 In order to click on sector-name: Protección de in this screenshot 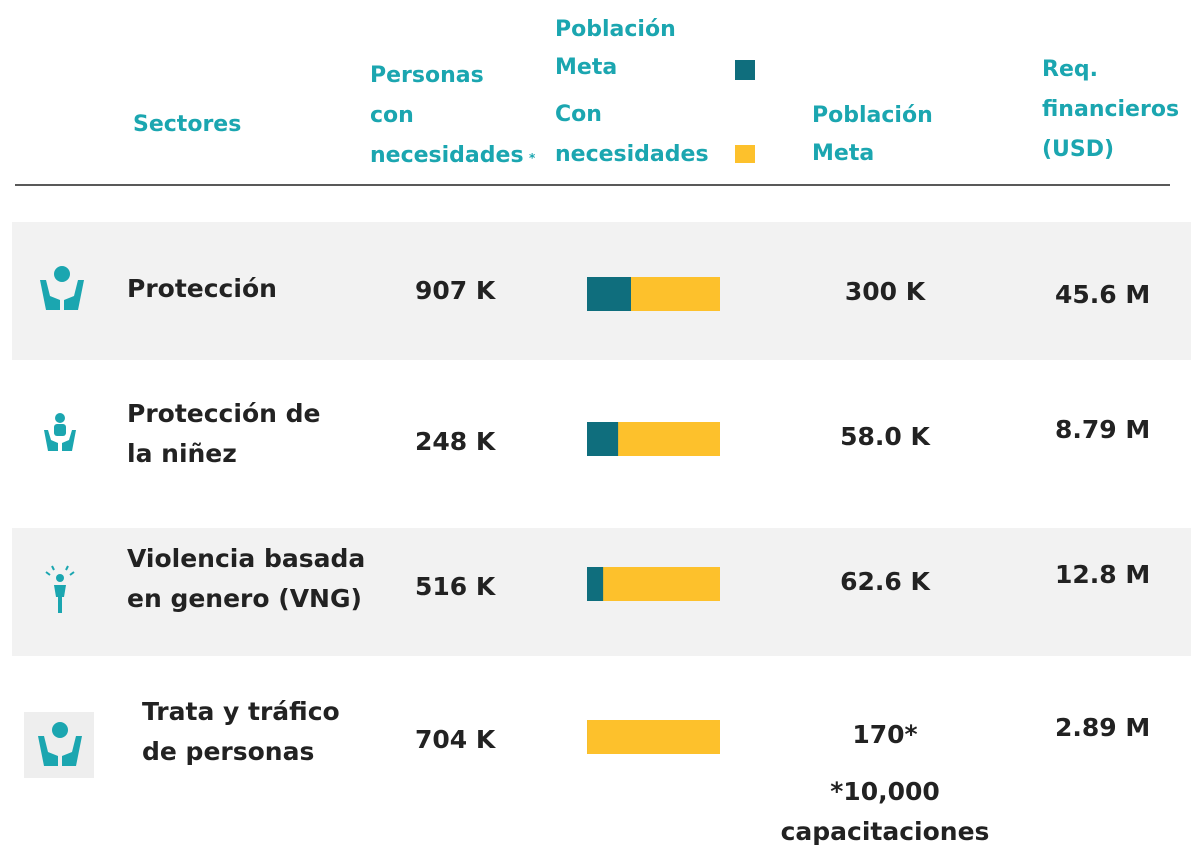, I will do `click(223, 414)`.